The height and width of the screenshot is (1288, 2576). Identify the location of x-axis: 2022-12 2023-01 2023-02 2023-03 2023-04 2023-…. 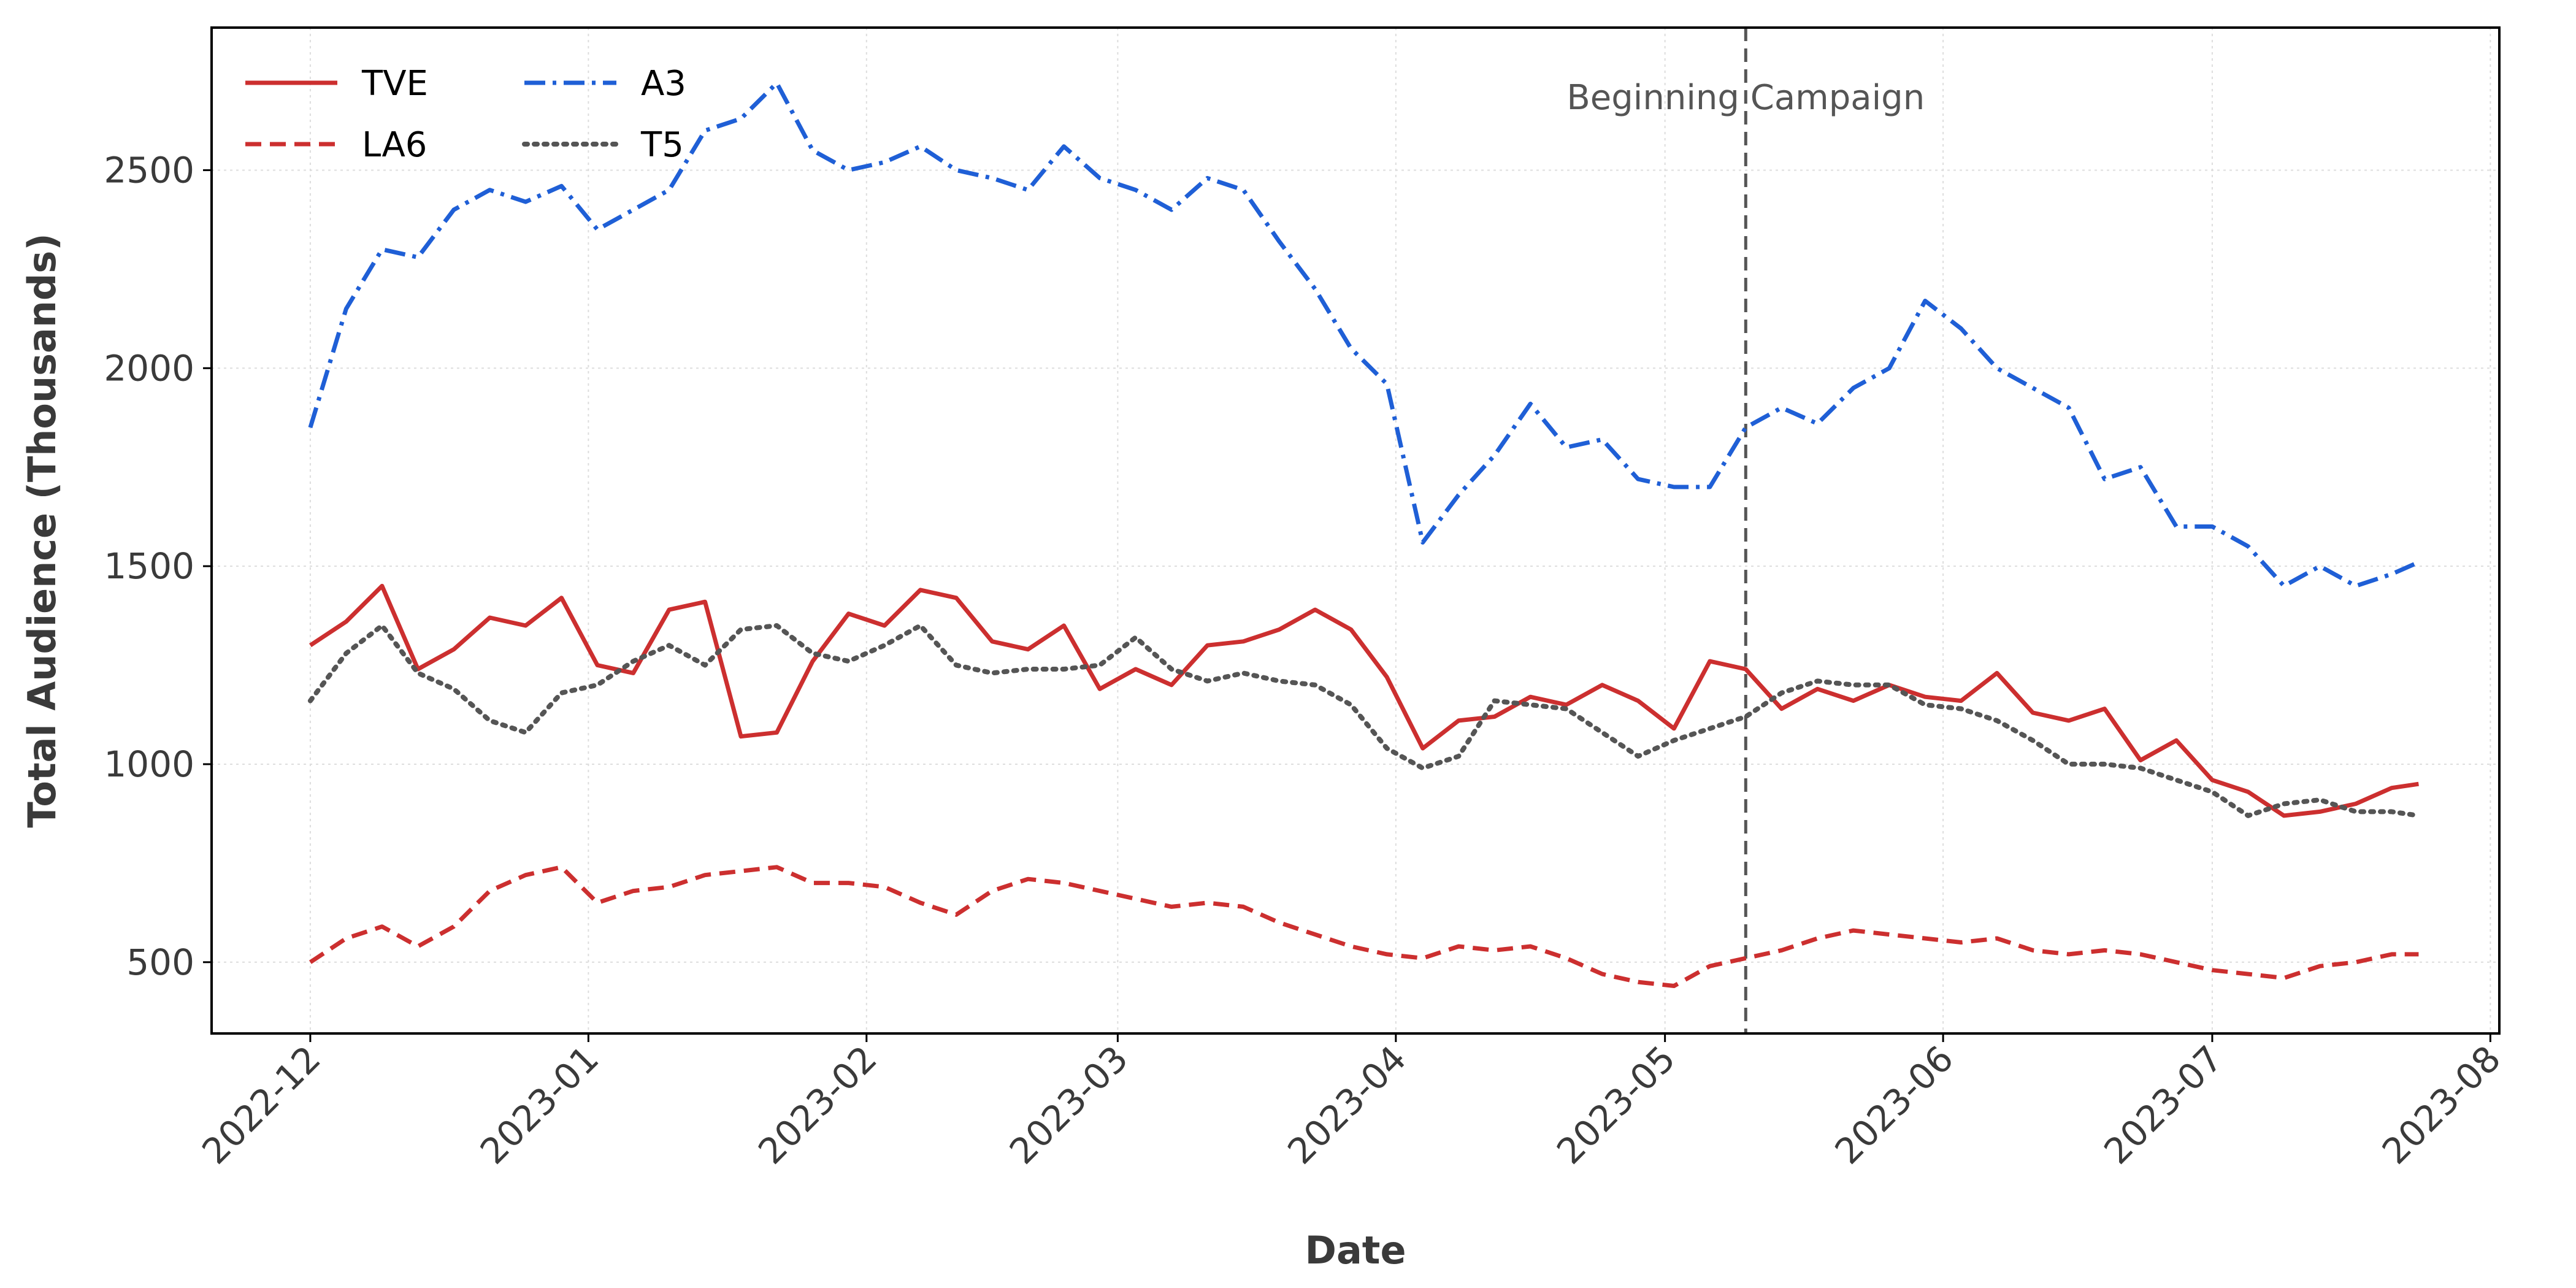
(1351, 1102).